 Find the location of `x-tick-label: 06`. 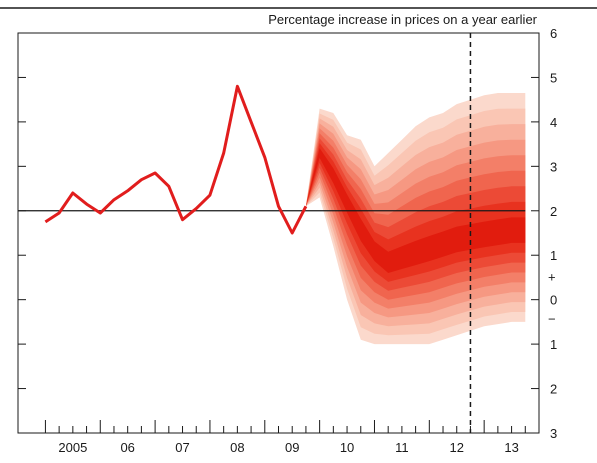

x-tick-label: 06 is located at coordinates (127, 447).